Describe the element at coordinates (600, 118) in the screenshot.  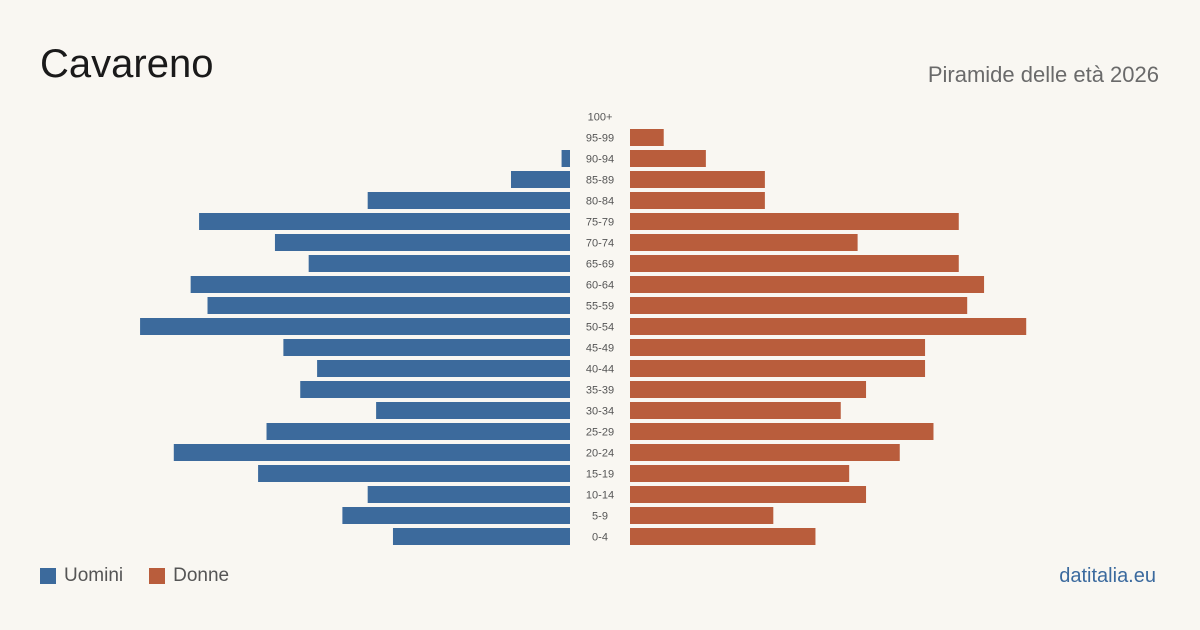
I see `age-group-label: 100+` at that location.